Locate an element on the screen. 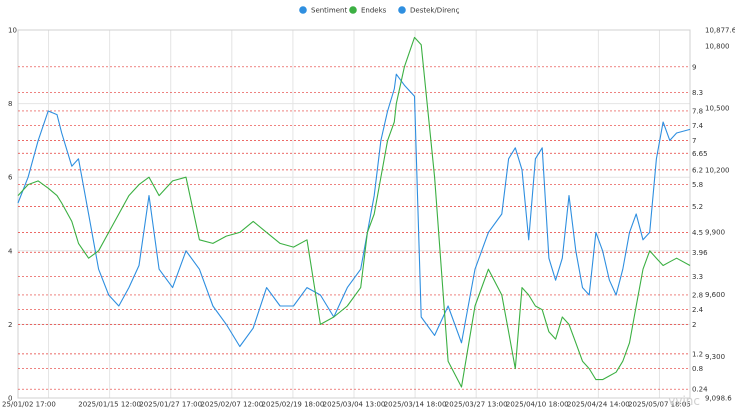 This screenshot has width=735, height=408. x-tick: 2025/03/04 13:00 is located at coordinates (354, 404).